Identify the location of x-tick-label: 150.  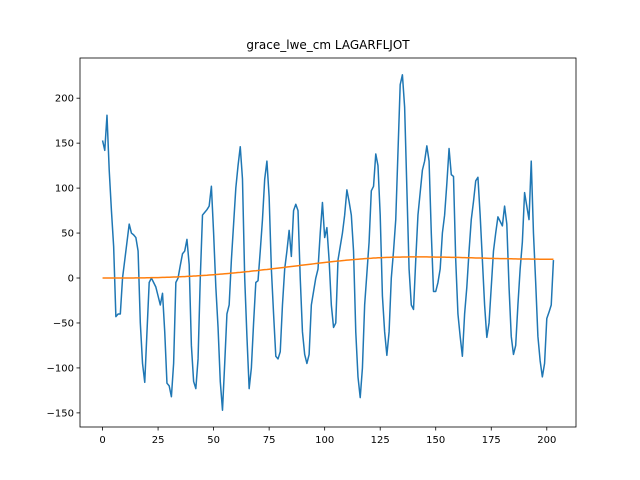
(435, 440).